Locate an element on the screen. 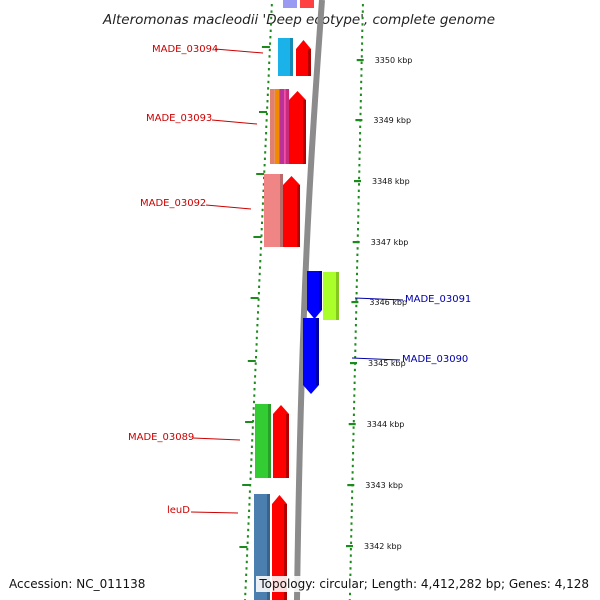 This screenshot has width=600, height=600. partial-feature-top is located at coordinates (298, 4).